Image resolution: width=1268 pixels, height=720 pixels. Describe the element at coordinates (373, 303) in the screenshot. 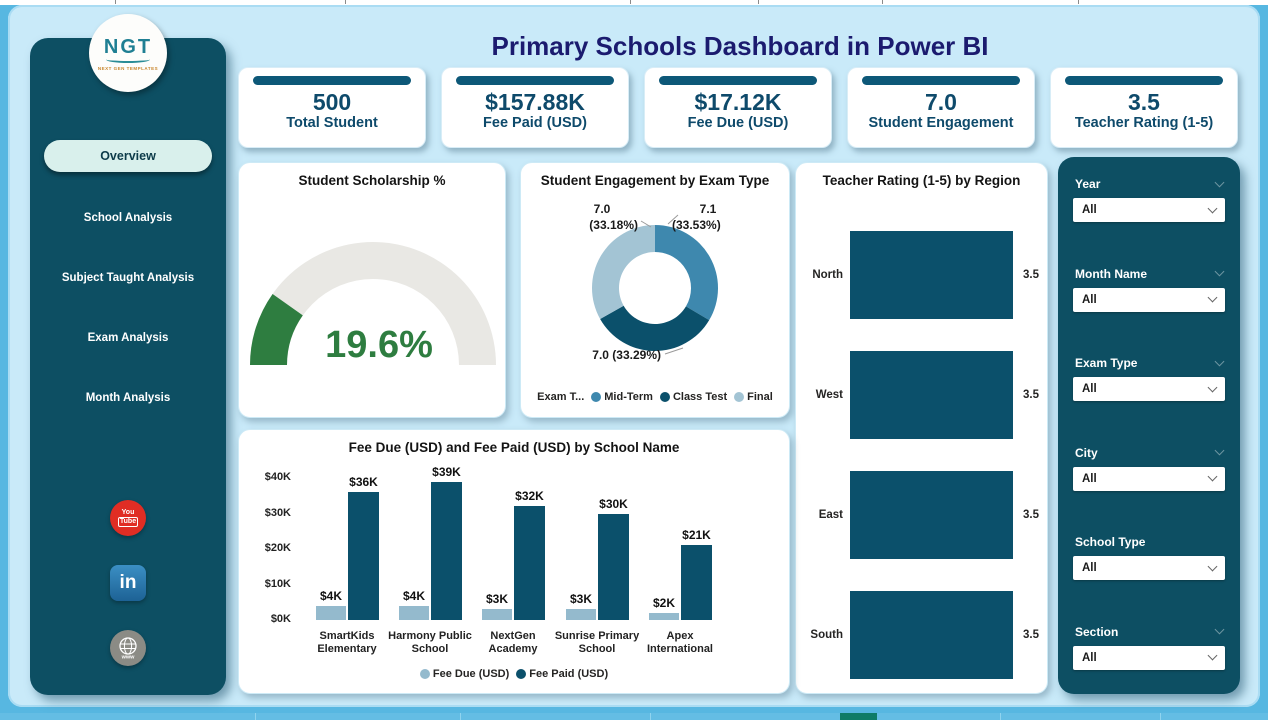

I see `gauge-track` at that location.